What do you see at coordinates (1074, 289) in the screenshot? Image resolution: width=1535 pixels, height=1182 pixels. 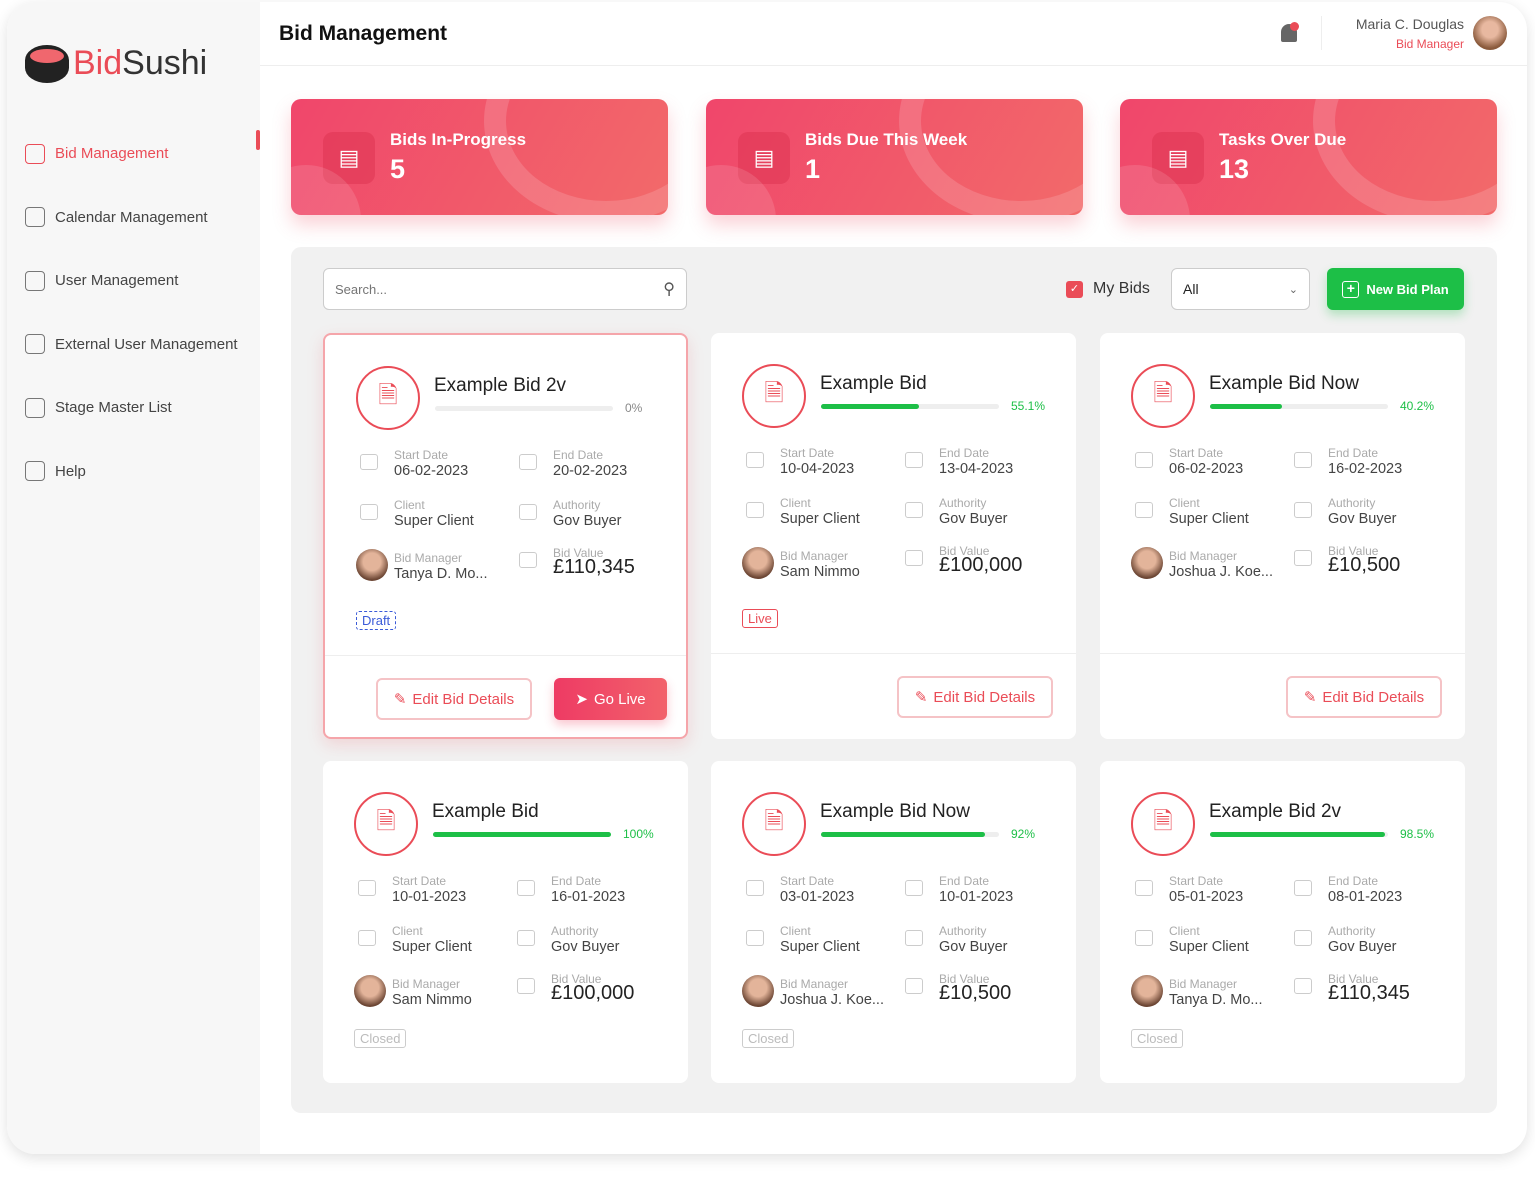 I see `my-bids-checkbox: ✓` at bounding box center [1074, 289].